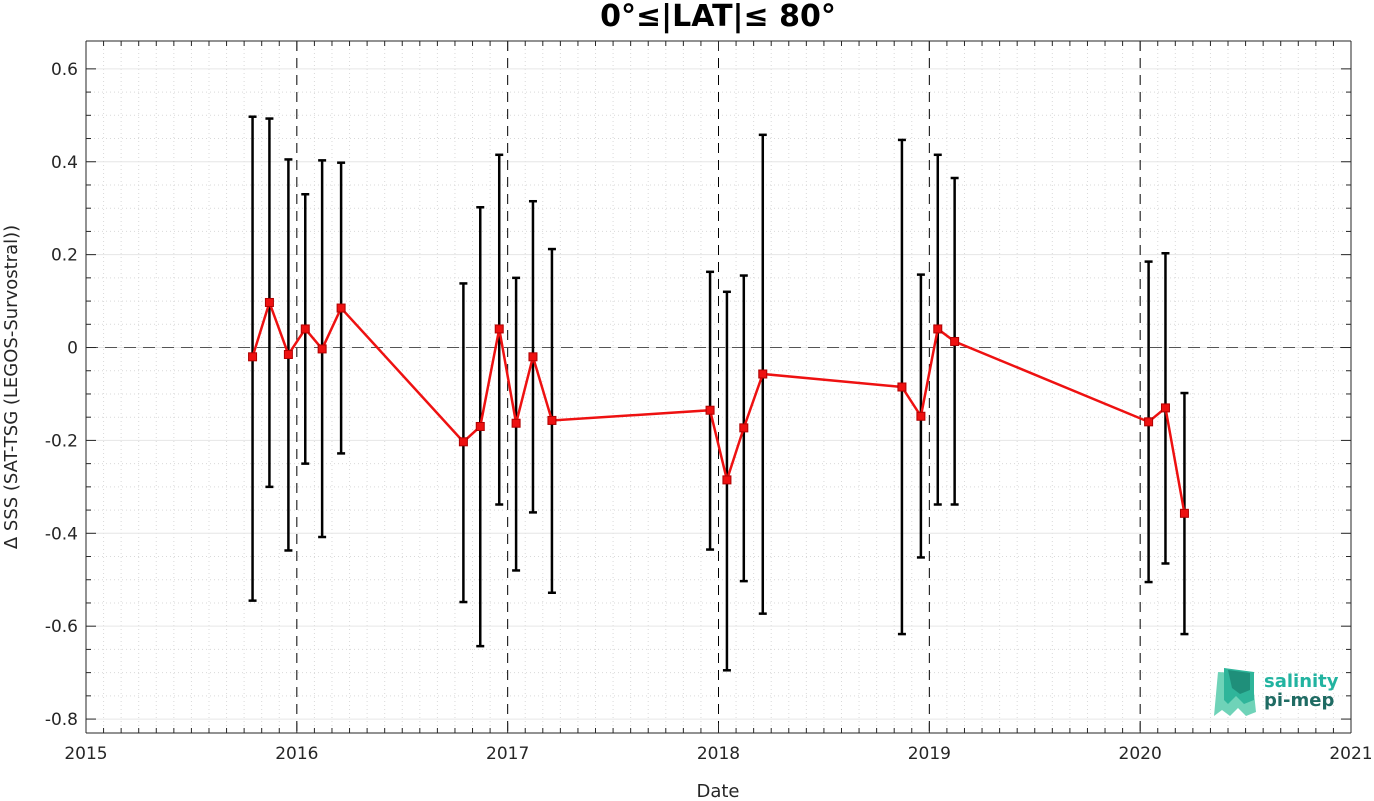  What do you see at coordinates (61, 441) in the screenshot?
I see `y-tick-label: -0.2` at bounding box center [61, 441].